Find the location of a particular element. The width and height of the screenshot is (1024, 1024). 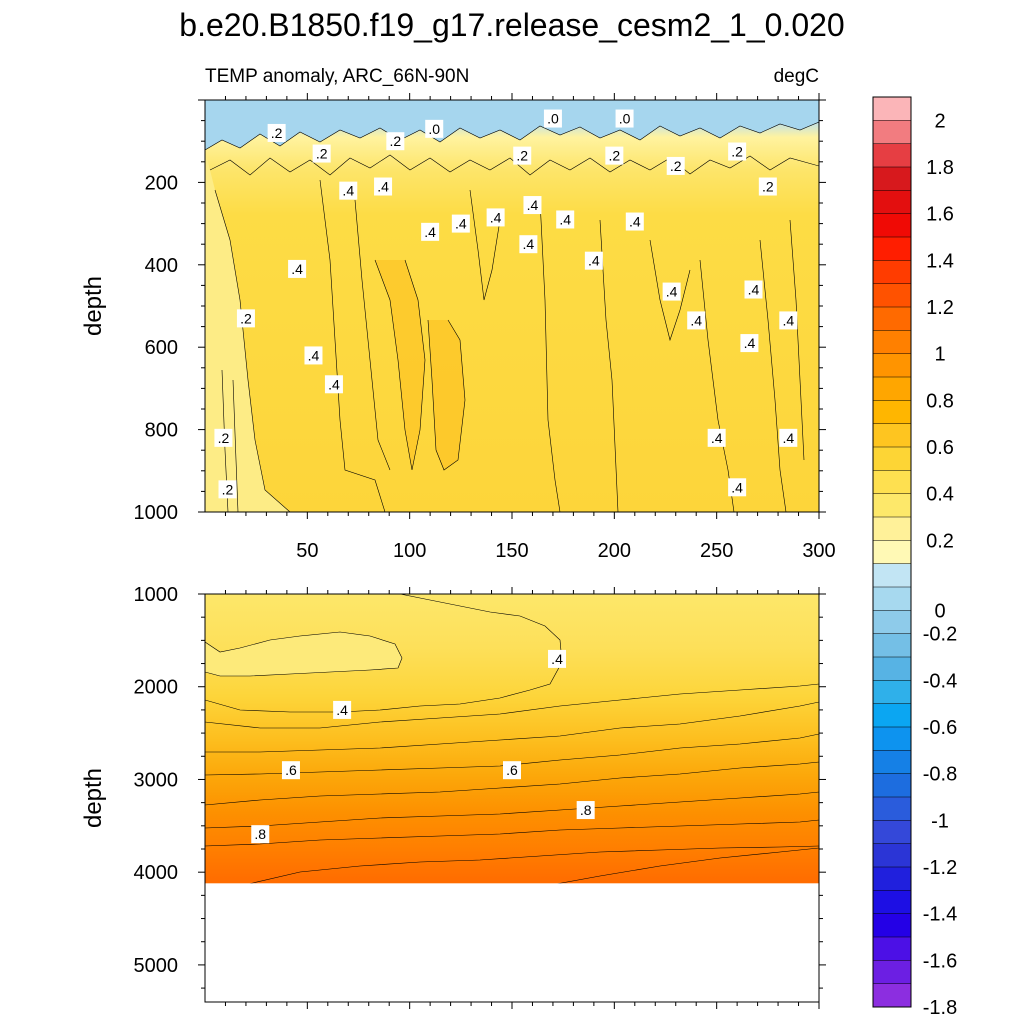

lower-contour-label: .4 is located at coordinates (342, 709).